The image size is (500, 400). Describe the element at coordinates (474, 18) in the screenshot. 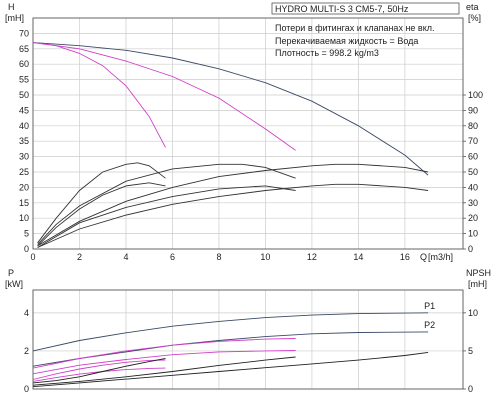

I see `right-axis-unit: [%]` at that location.